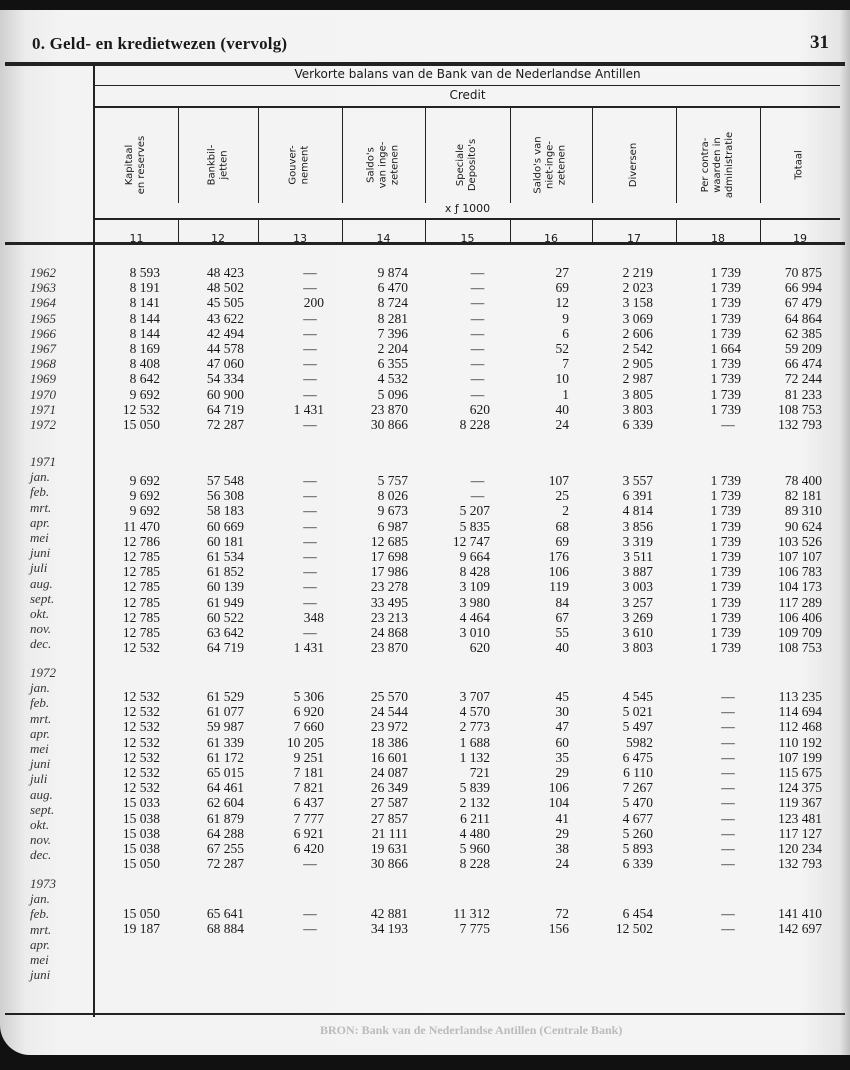 This screenshot has height=1070, width=850. What do you see at coordinates (637, 318) in the screenshot?
I see `table-cell: 3 069` at bounding box center [637, 318].